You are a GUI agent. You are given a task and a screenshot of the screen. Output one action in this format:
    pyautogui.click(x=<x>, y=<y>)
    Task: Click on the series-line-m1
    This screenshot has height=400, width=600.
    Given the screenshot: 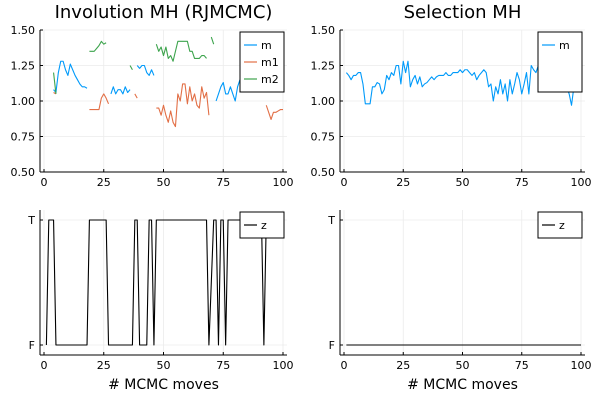 What is the action you would take?
    pyautogui.click(x=168, y=105)
    